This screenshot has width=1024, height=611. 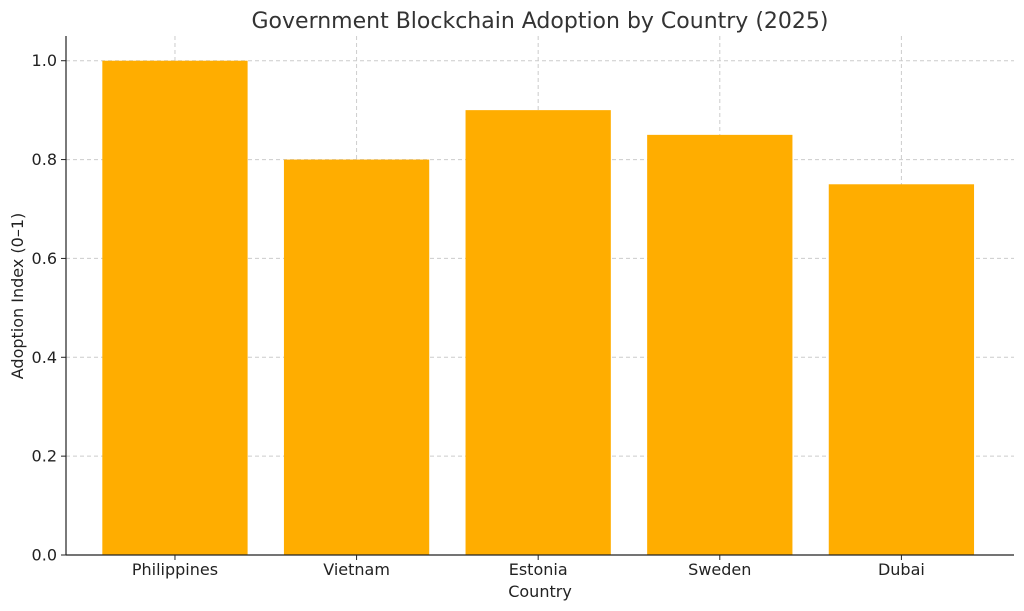 I want to click on bar-estonia, so click(x=538, y=333).